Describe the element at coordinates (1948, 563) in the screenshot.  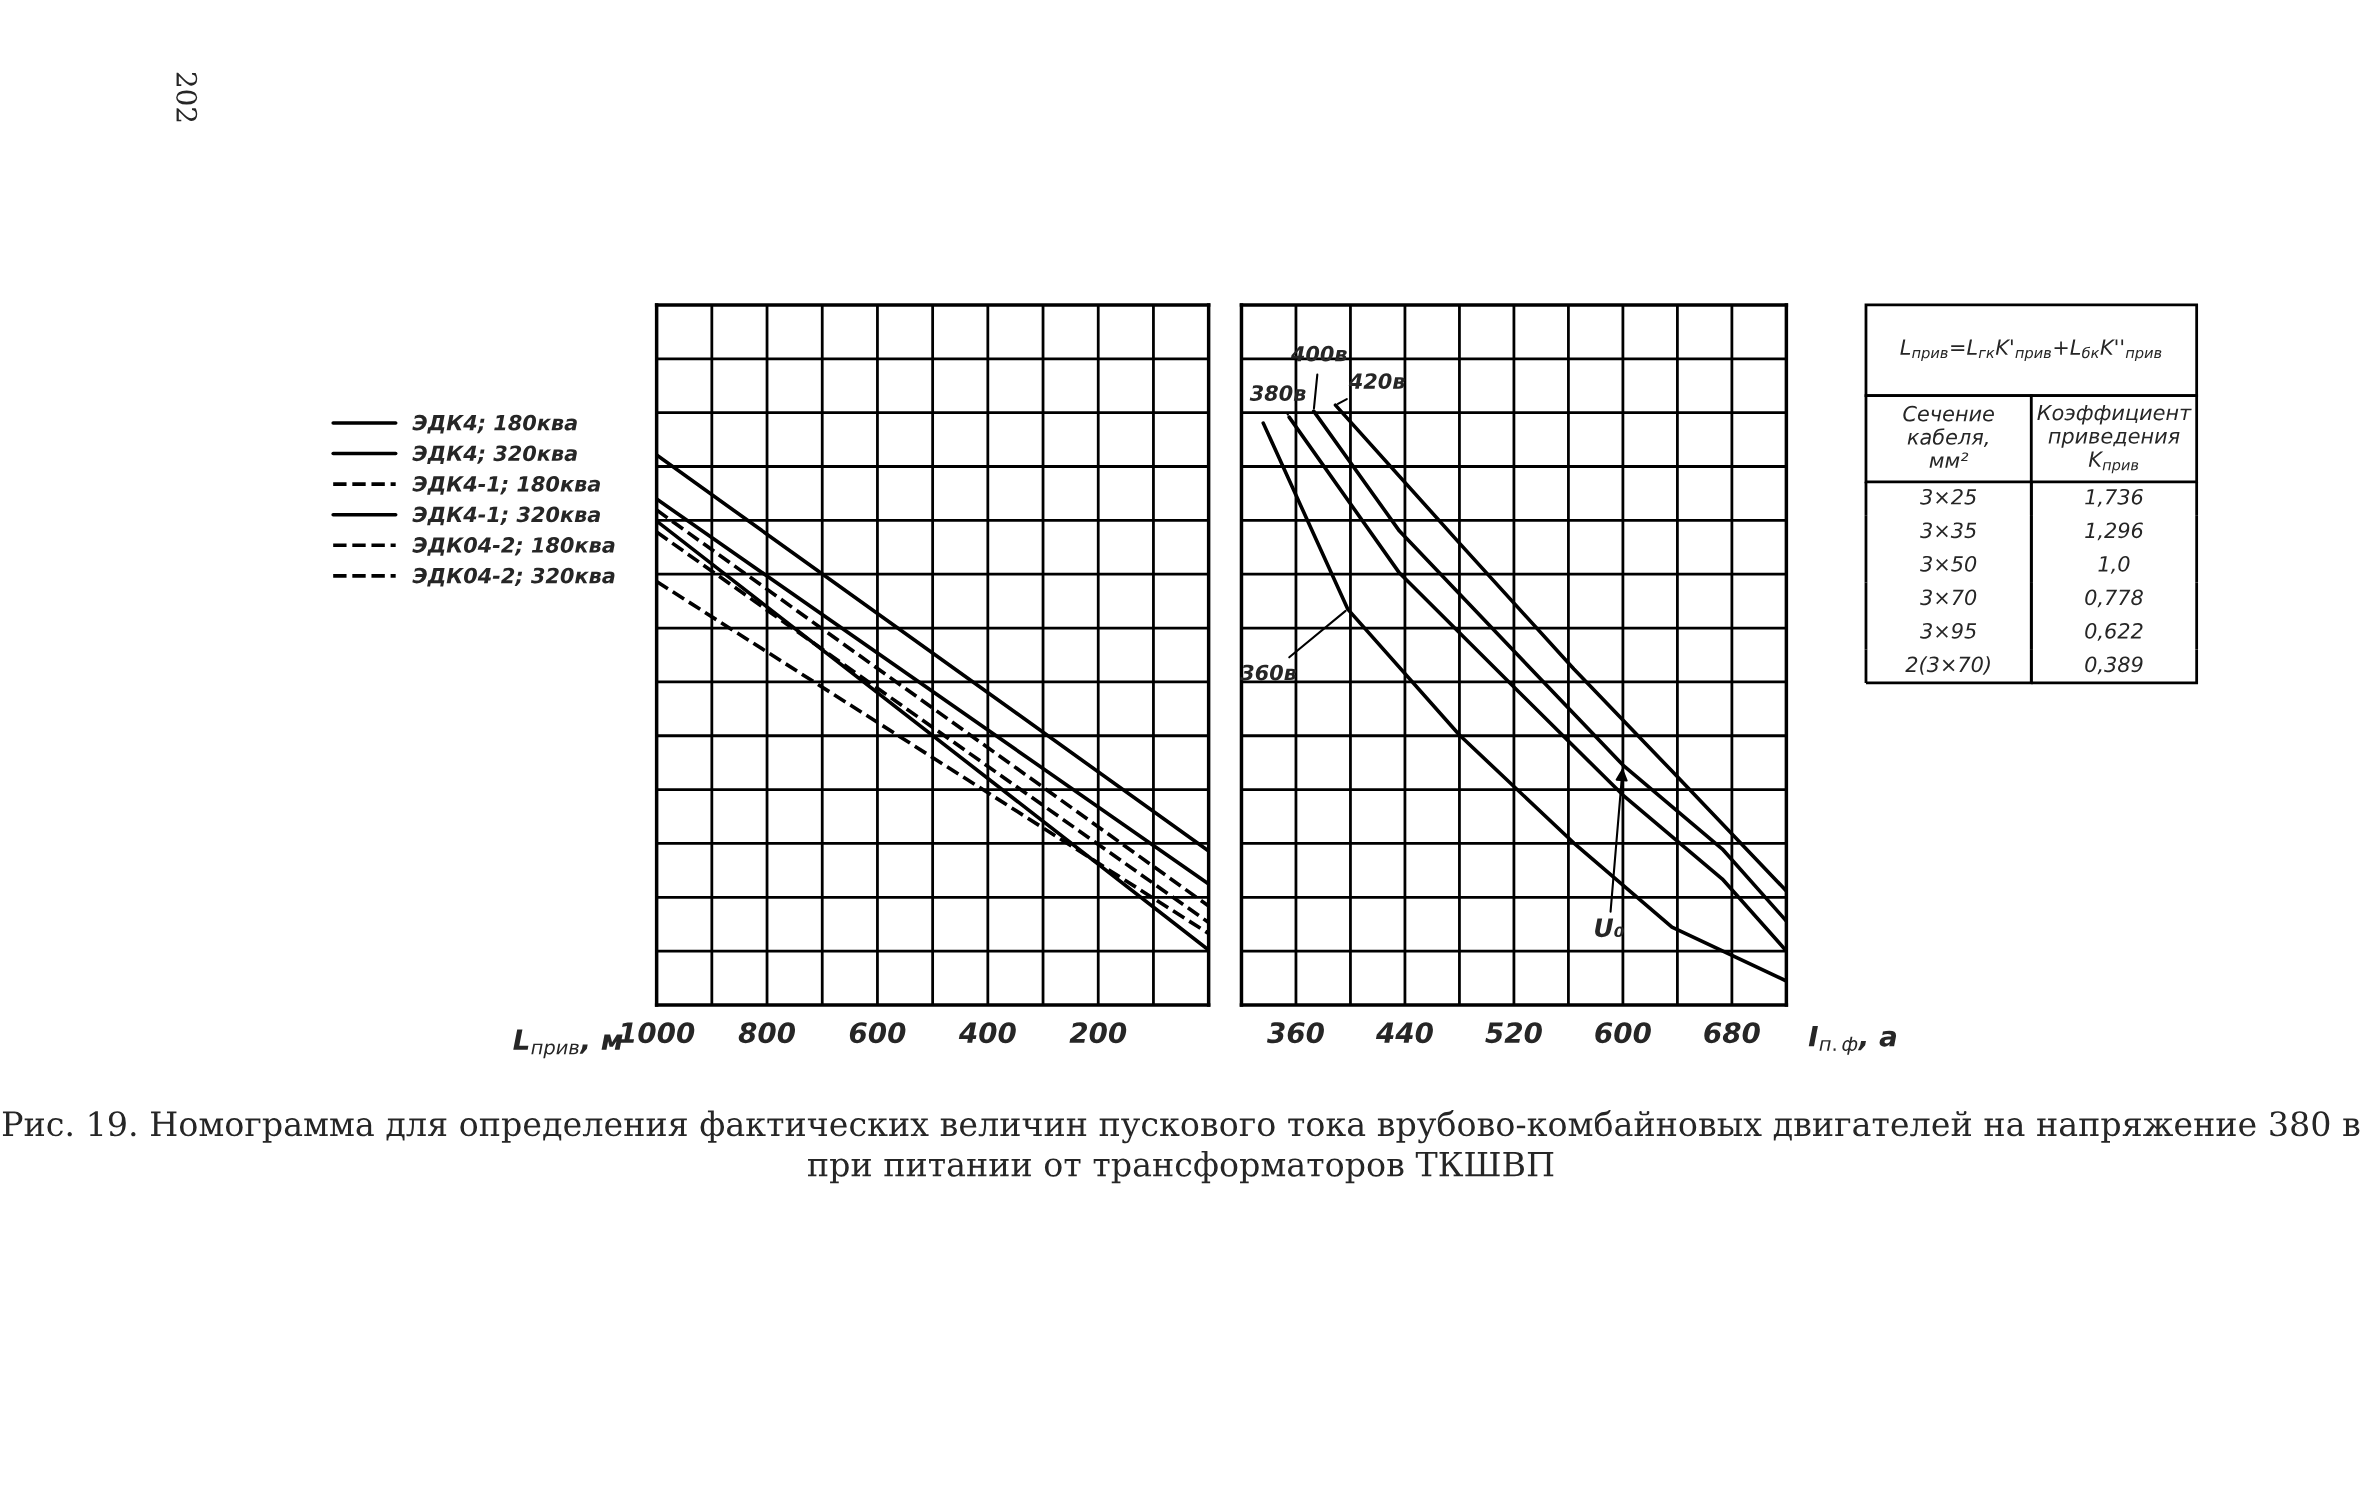
I see `text: 3×50` at that location.